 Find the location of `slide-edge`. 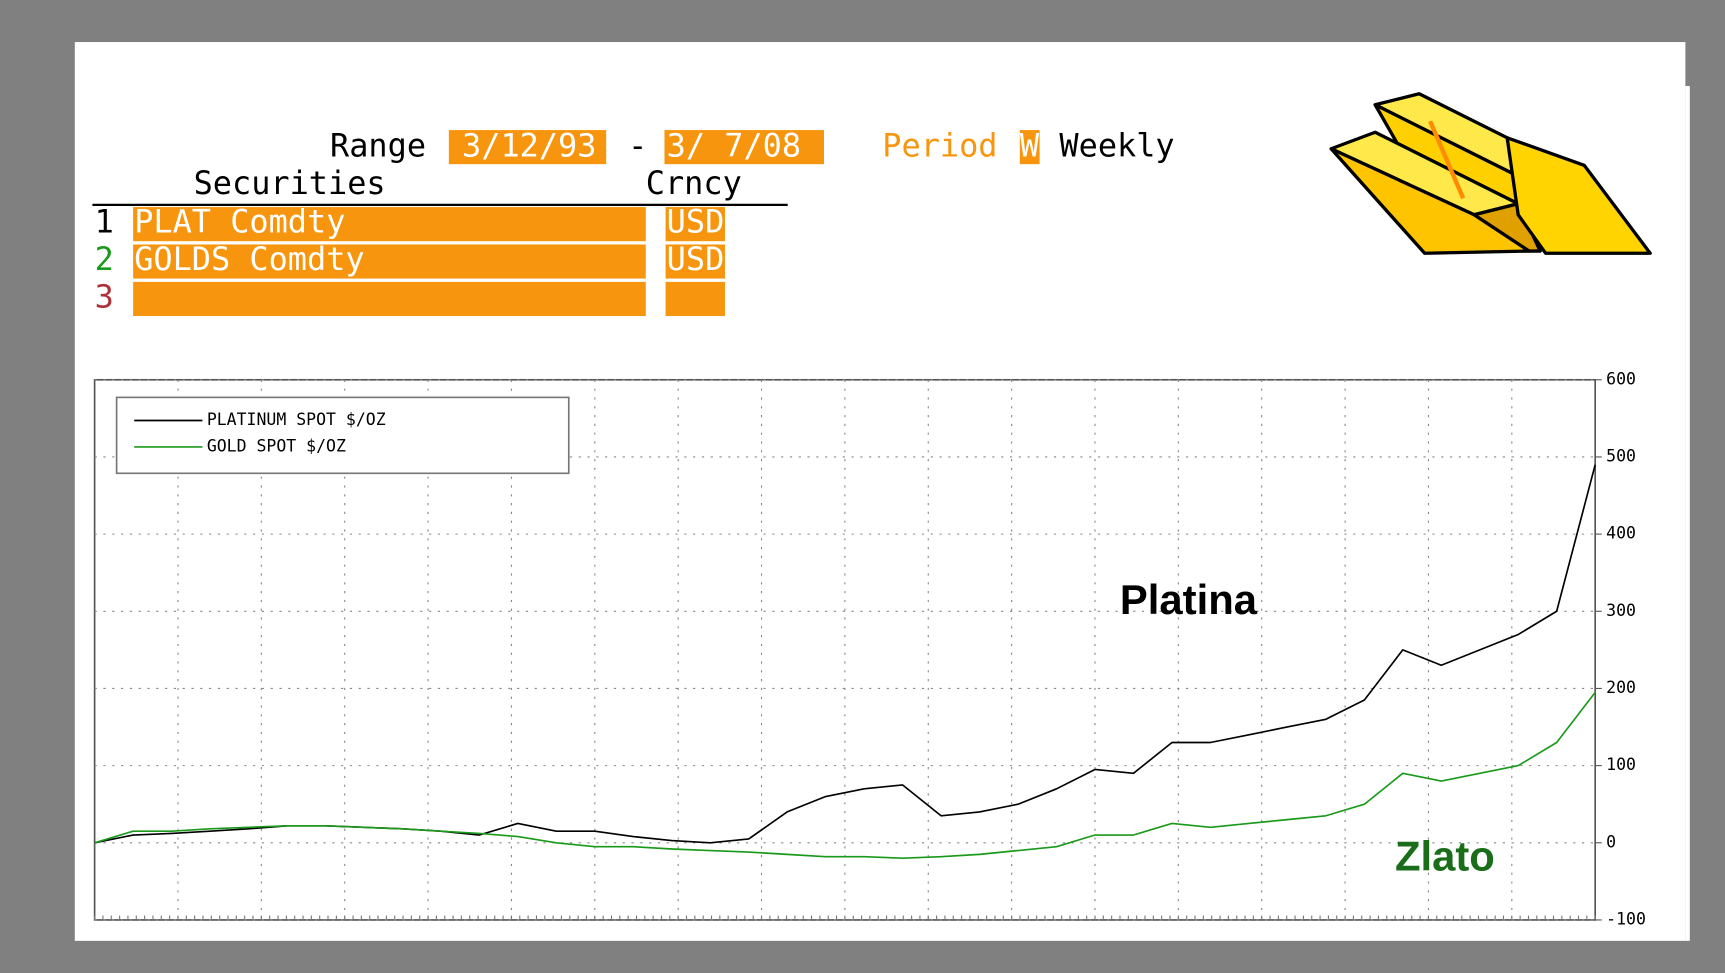

slide-edge is located at coordinates (1687, 513).